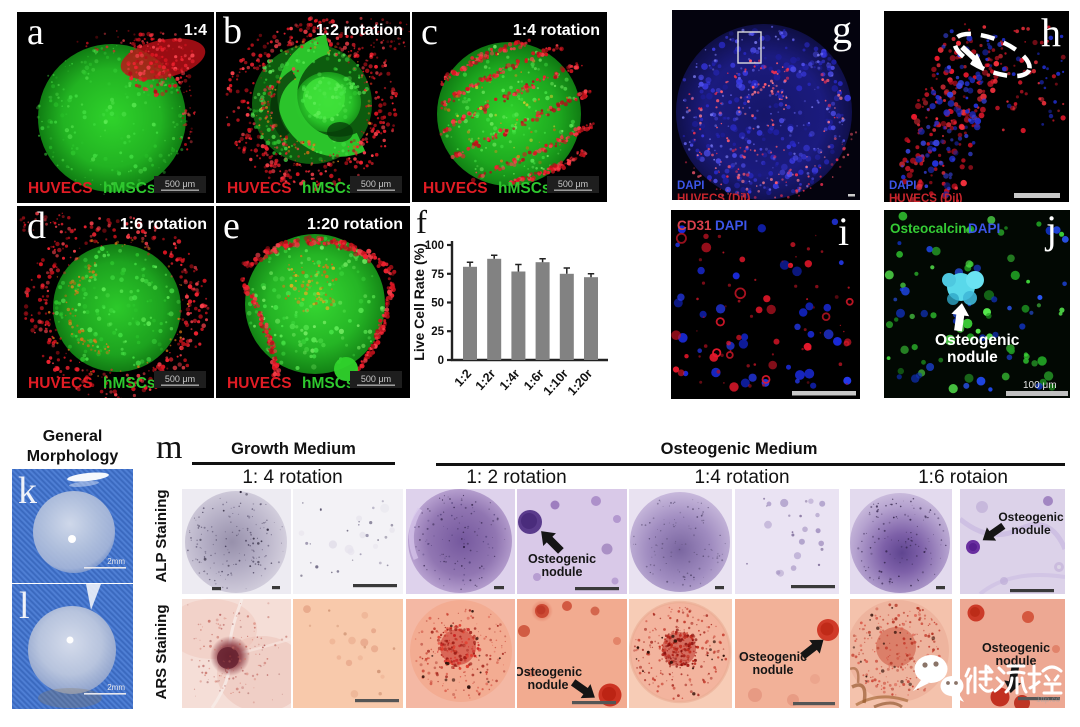 This screenshot has width=1080, height=727. What do you see at coordinates (434, 246) in the screenshot?
I see `svg-text: 100` at bounding box center [434, 246].